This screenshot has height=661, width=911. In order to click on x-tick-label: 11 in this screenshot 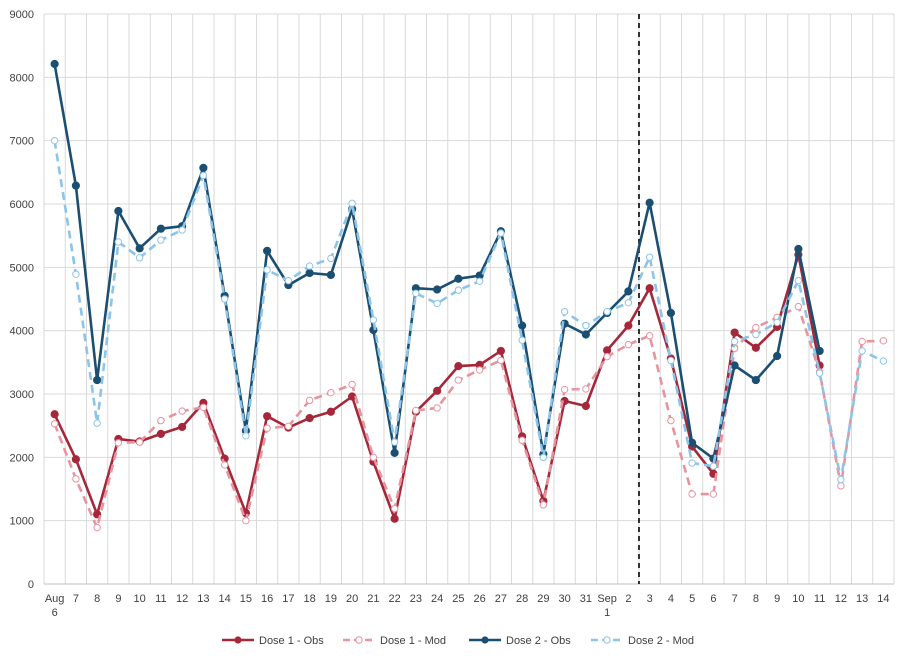, I will do `click(819, 599)`.